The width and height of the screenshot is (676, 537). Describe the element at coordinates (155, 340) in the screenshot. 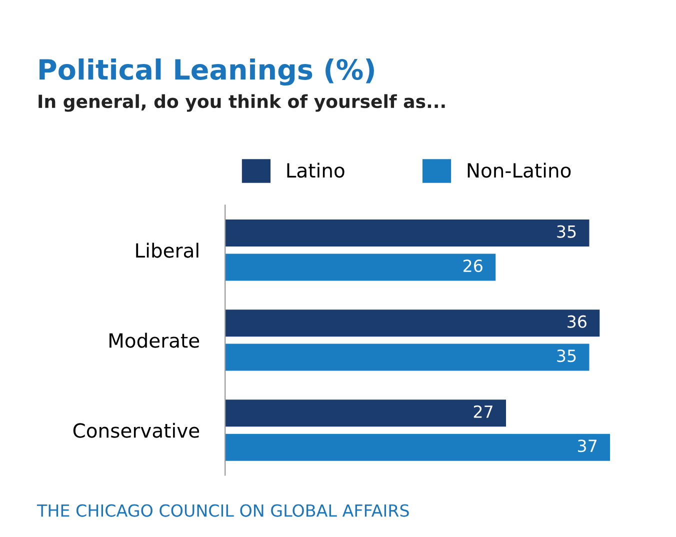

I see `y-tick-label: Moderate` at that location.